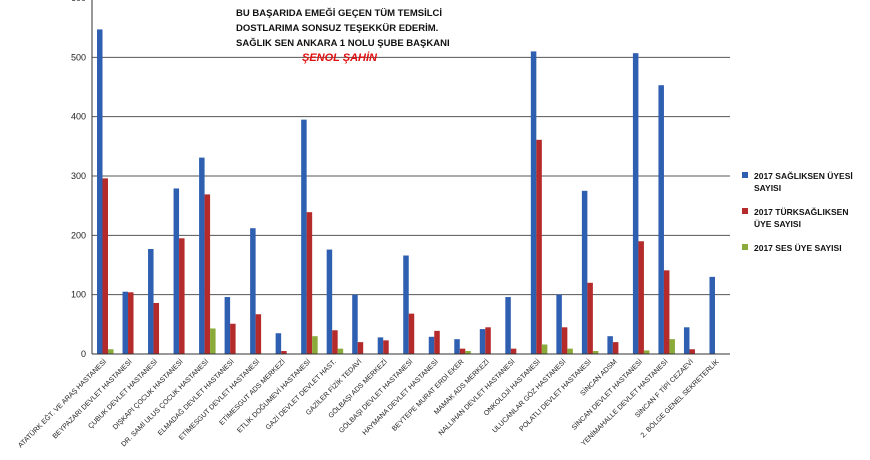 This screenshot has width=870, height=460. What do you see at coordinates (337, 28) in the screenshot?
I see `note-line-2: DOSTLARIMA SONSUZ TEŞEKKÜR EDERİM.` at bounding box center [337, 28].